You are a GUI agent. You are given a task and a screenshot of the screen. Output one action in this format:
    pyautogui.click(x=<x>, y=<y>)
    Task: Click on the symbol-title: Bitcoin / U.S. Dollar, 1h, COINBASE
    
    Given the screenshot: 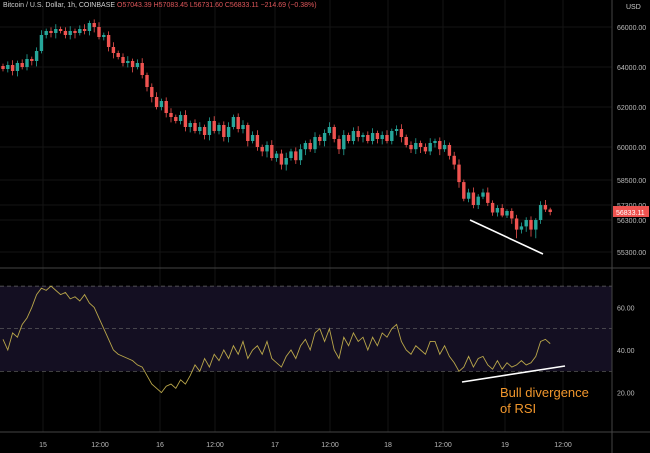 What is the action you would take?
    pyautogui.click(x=59, y=5)
    